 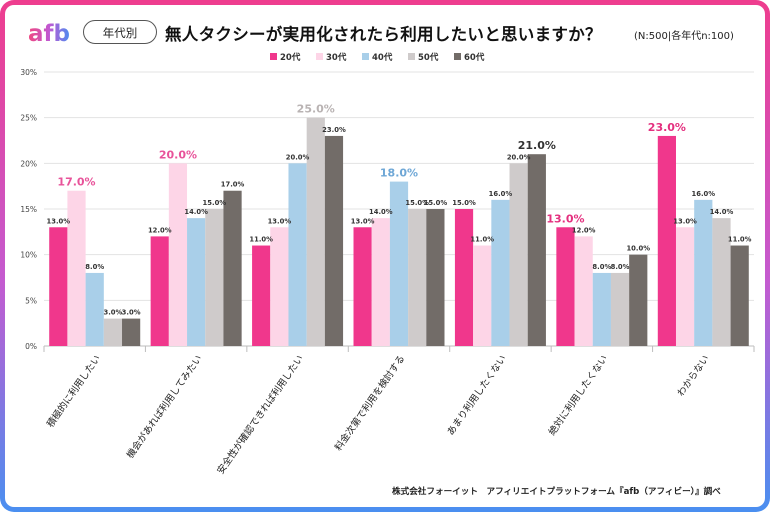 I want to click on category-label: 機会があれば利用してみたい, so click(x=164, y=407).